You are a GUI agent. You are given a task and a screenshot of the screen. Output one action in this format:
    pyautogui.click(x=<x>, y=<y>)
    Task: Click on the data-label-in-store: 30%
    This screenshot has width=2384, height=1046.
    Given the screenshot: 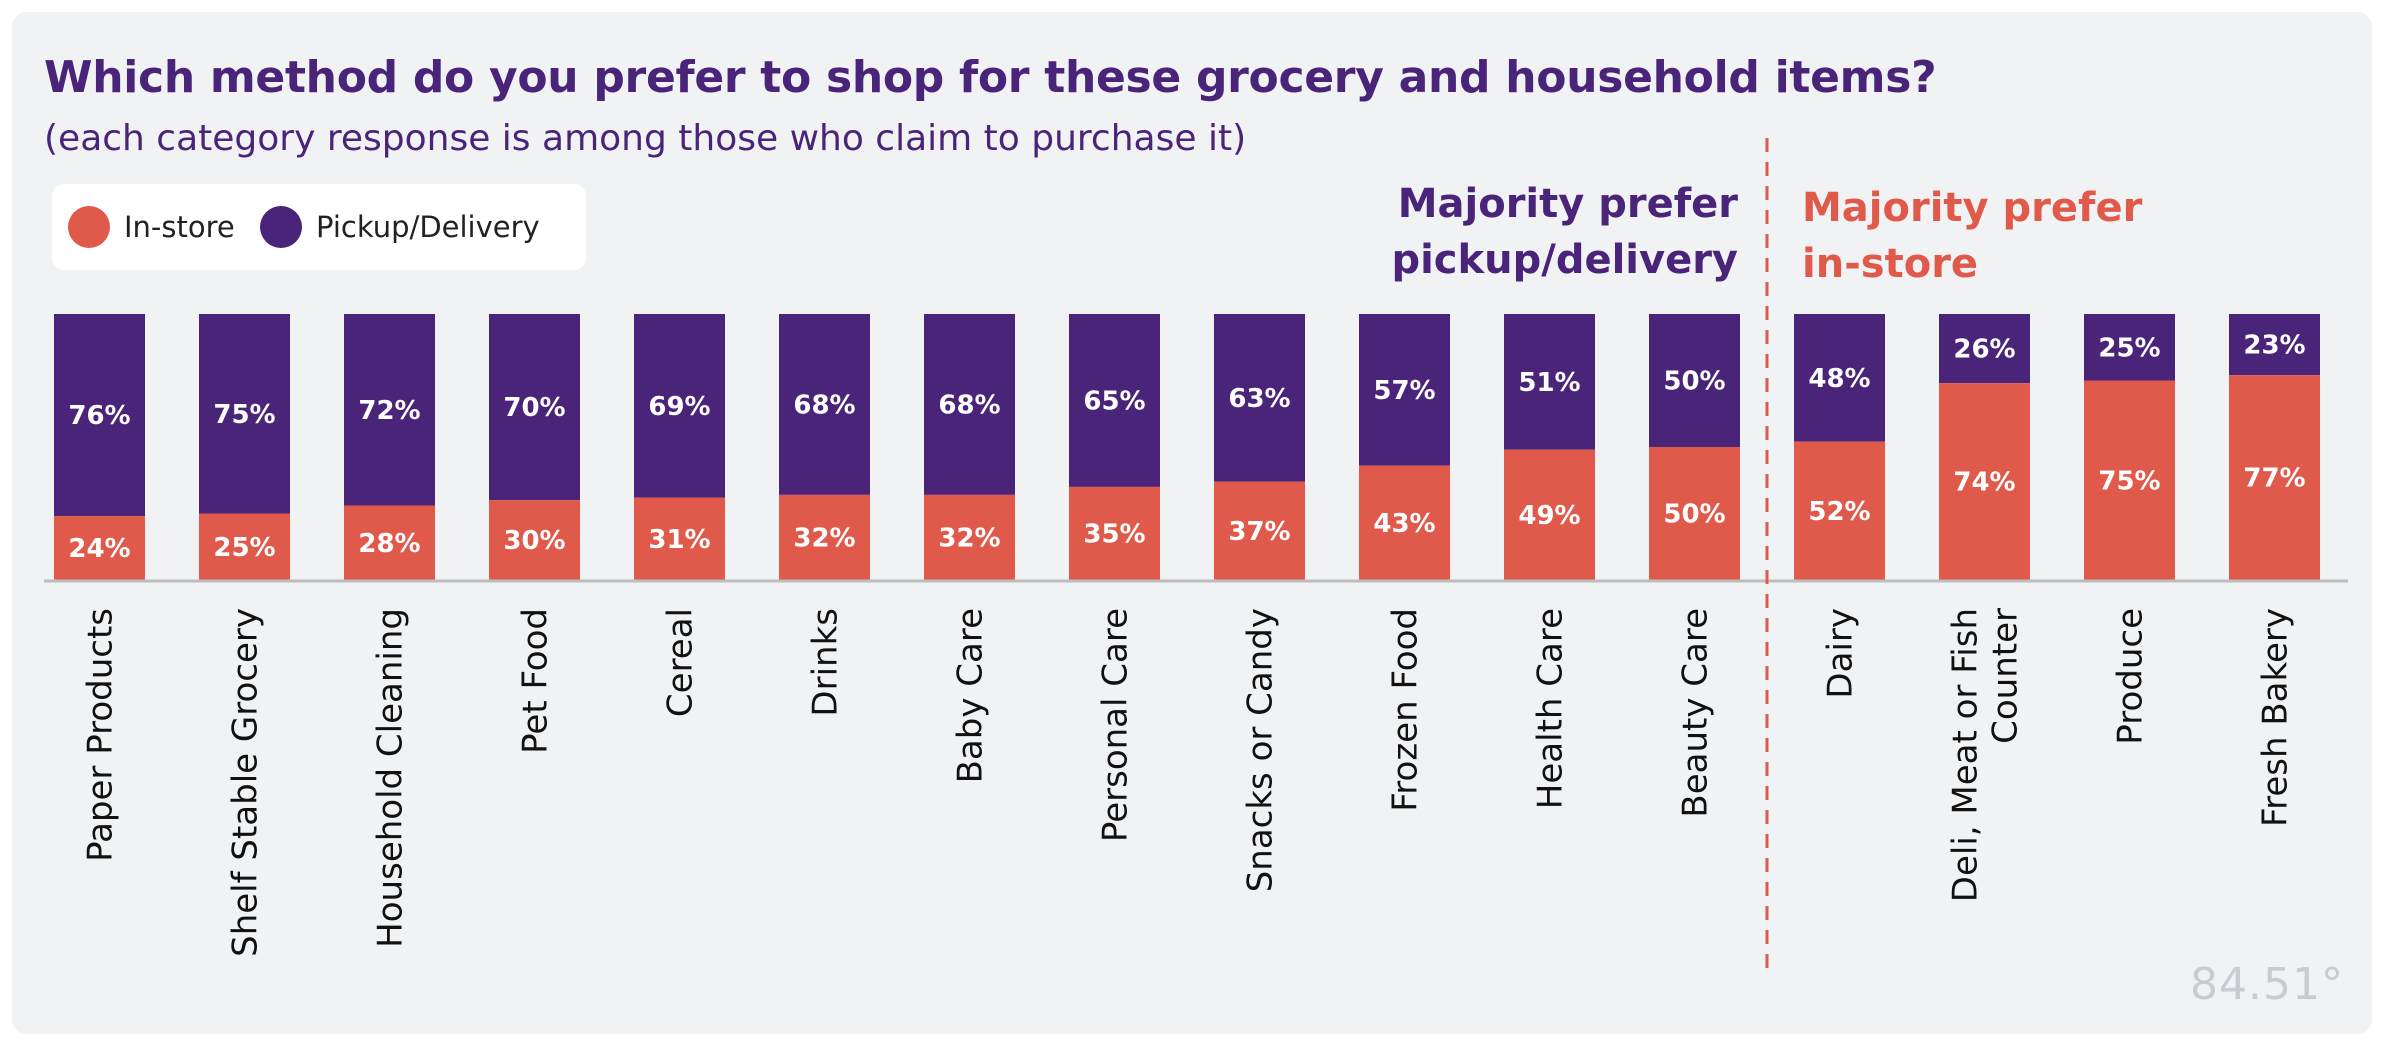 What is the action you would take?
    pyautogui.click(x=534, y=541)
    